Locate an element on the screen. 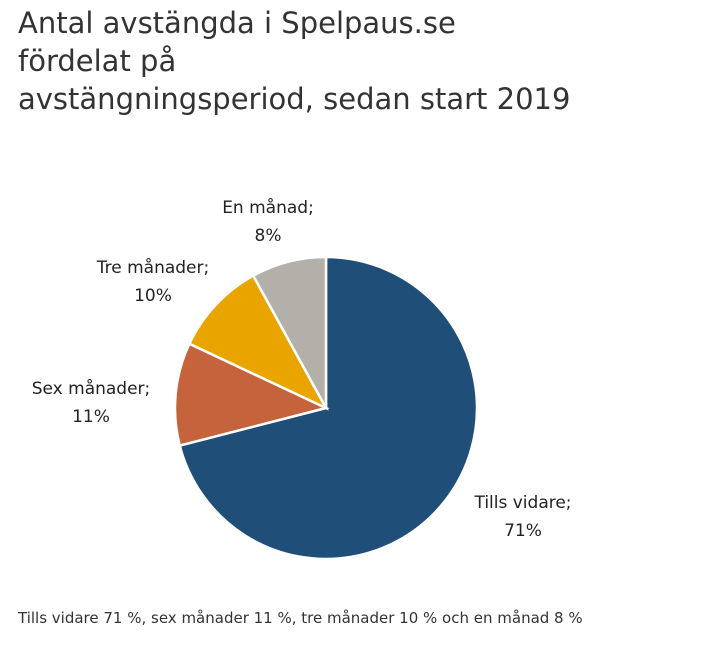 Image resolution: width=720 pixels, height=646 pixels. data-label: En månad; is located at coordinates (268, 207).